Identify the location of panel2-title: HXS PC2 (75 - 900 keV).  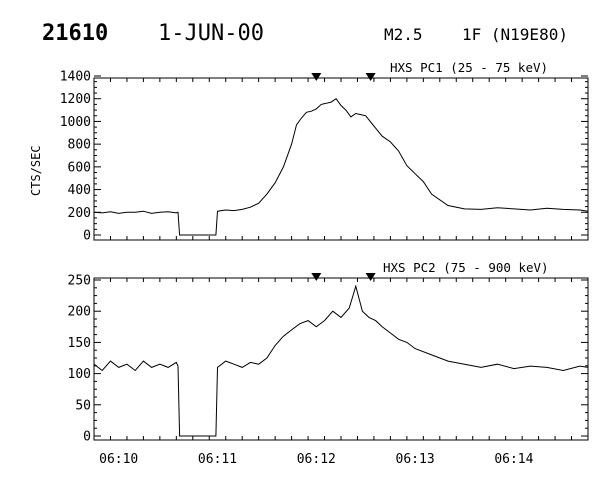
(466, 267).